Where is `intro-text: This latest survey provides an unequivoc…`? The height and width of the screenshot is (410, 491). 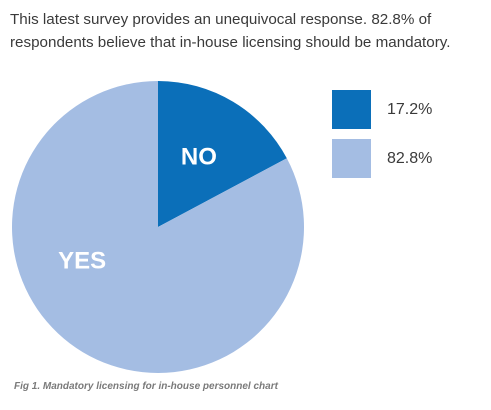
intro-text: This latest survey provides an unequivoc… is located at coordinates (248, 31).